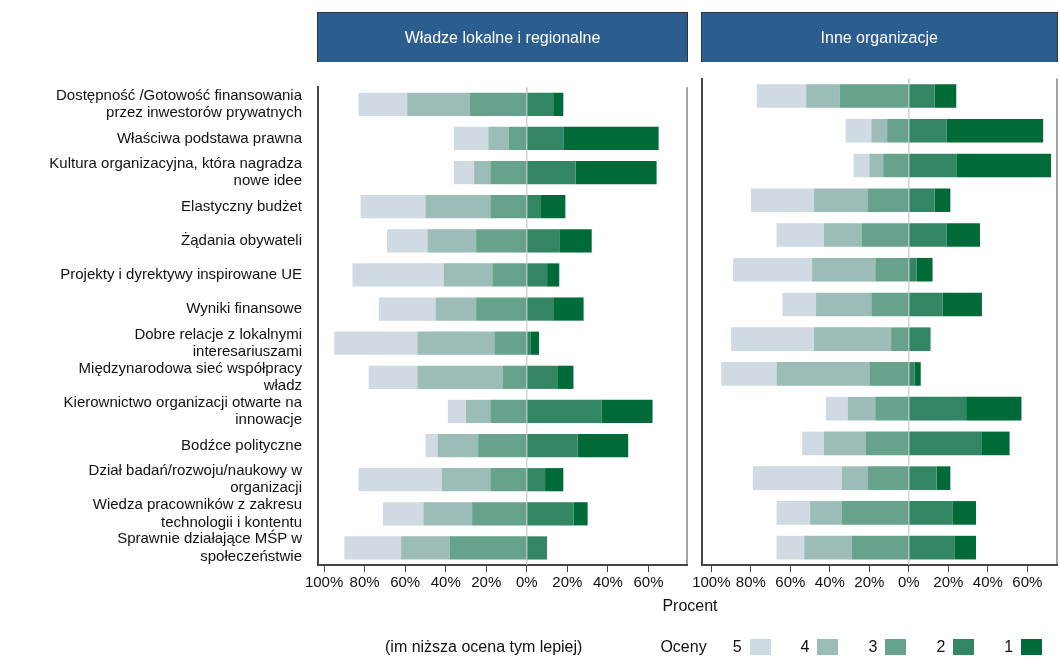 This screenshot has height=660, width=1060. Describe the element at coordinates (176, 171) in the screenshot. I see `y-tick-label: Kultura organizacyjna, która nagradza nowe idee` at that location.